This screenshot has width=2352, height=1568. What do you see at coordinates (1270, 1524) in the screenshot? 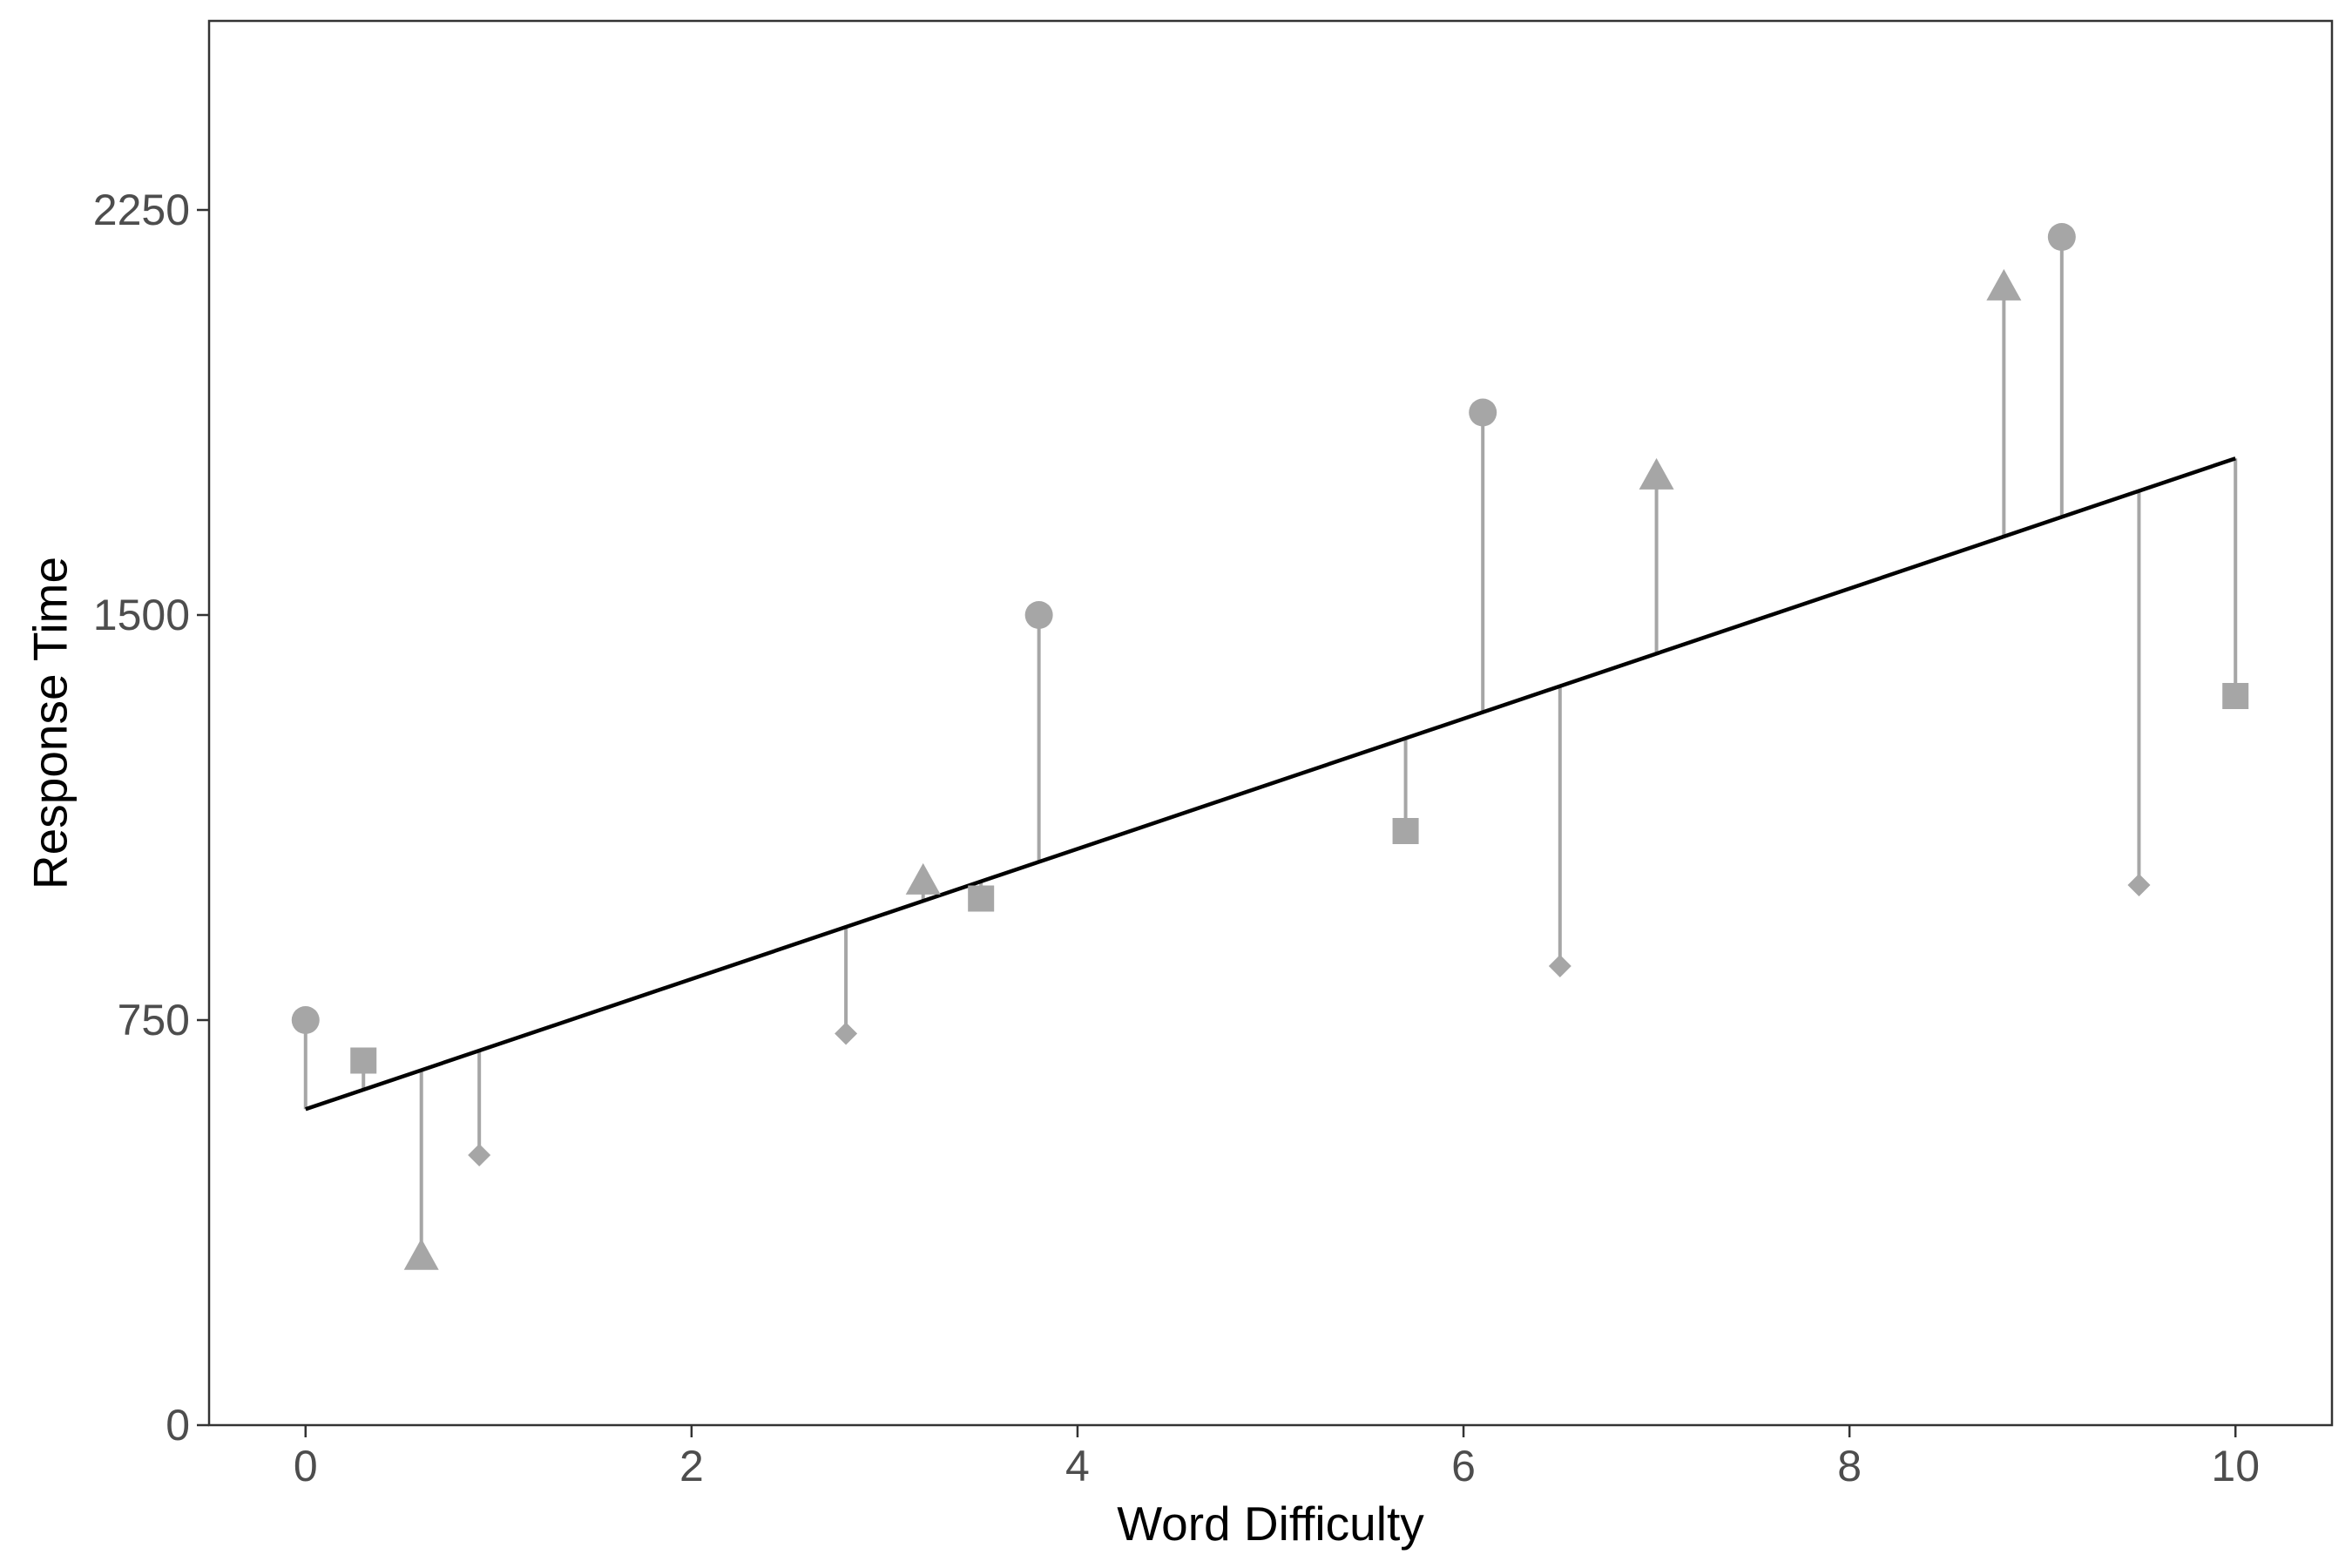
I see `x-axis-title: Word Difficulty` at bounding box center [1270, 1524].